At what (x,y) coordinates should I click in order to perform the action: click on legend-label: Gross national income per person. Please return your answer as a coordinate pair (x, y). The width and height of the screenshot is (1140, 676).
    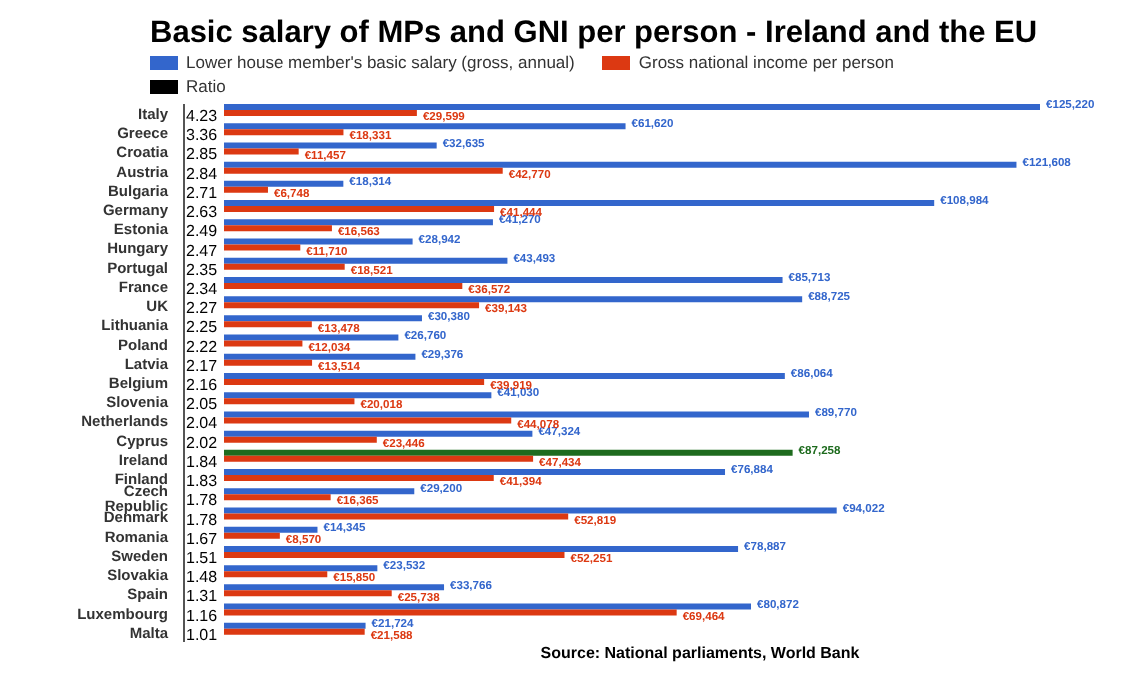
    Looking at the image, I should click on (766, 62).